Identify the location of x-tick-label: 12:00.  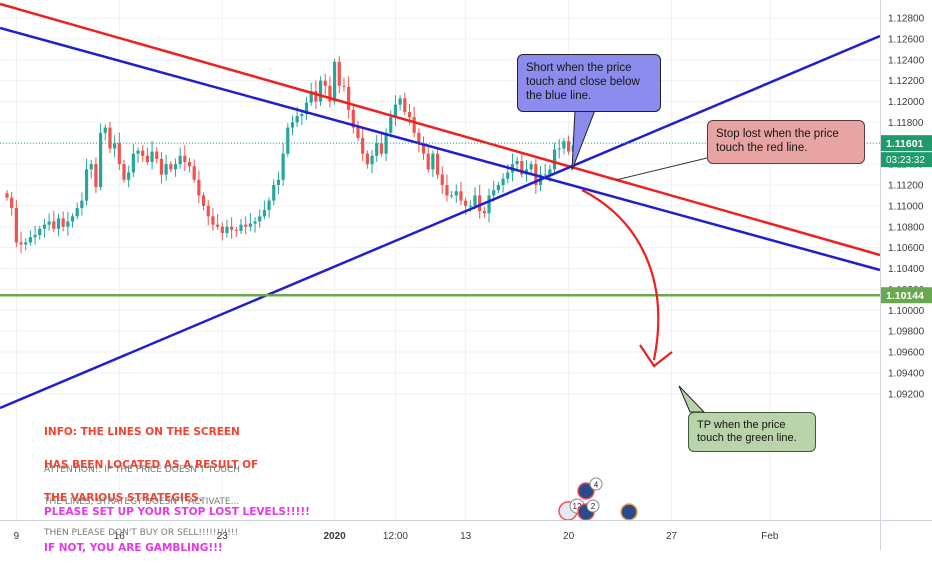
(395, 536).